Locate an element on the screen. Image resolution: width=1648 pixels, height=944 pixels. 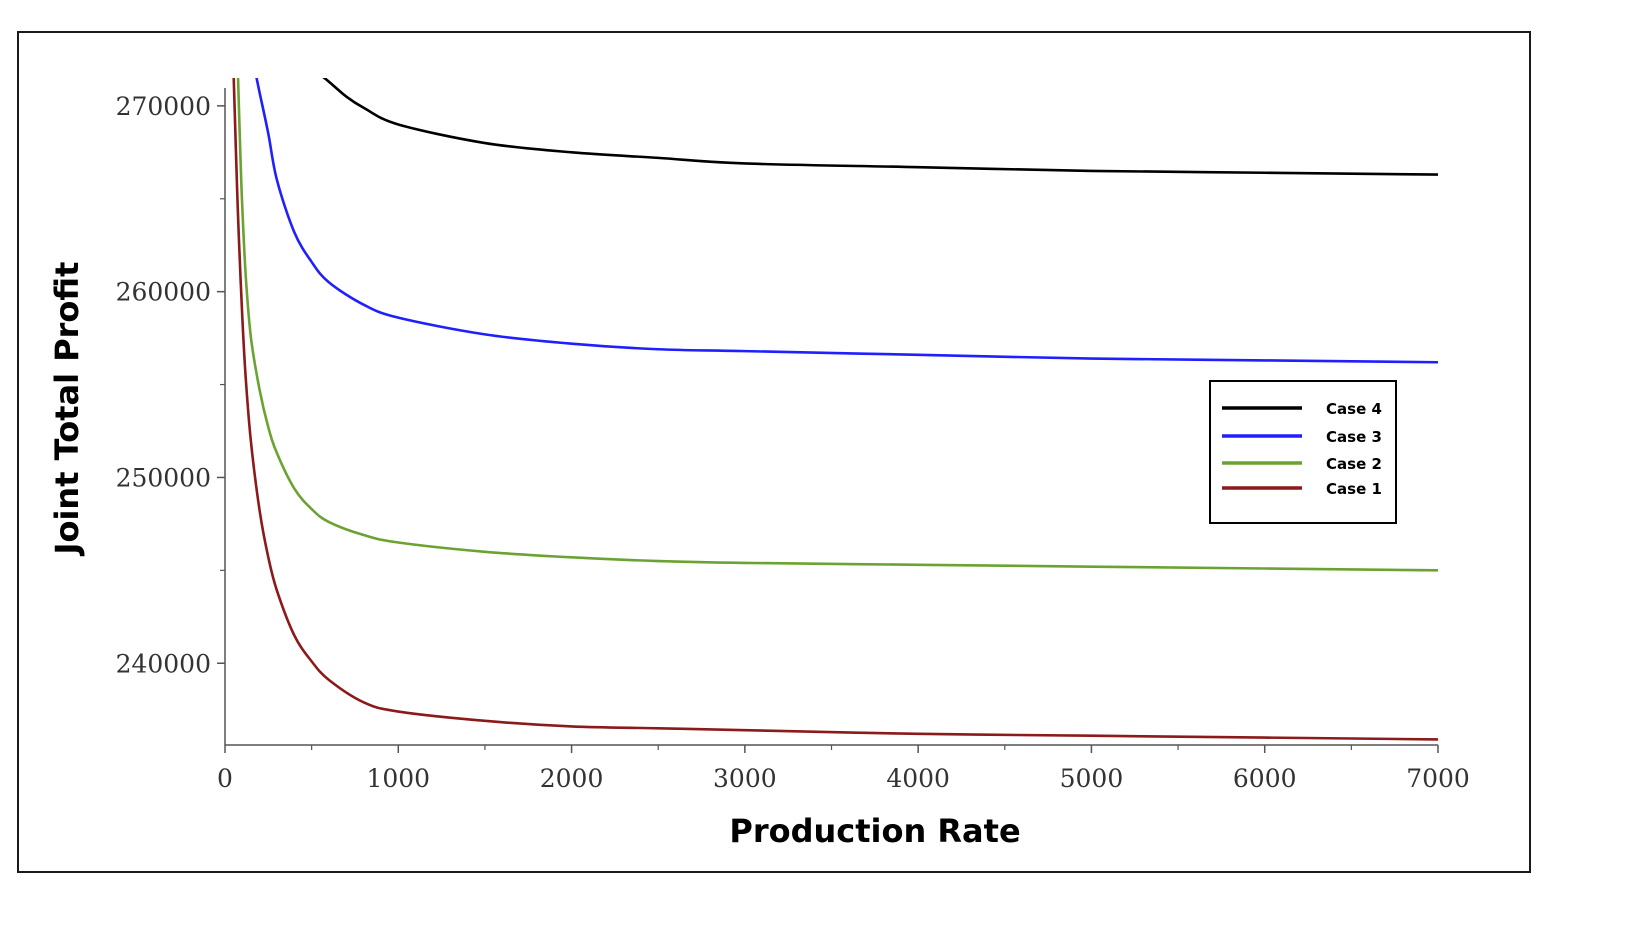
y-ticks: 240000 250000 260000 270000 is located at coordinates (170, 385).